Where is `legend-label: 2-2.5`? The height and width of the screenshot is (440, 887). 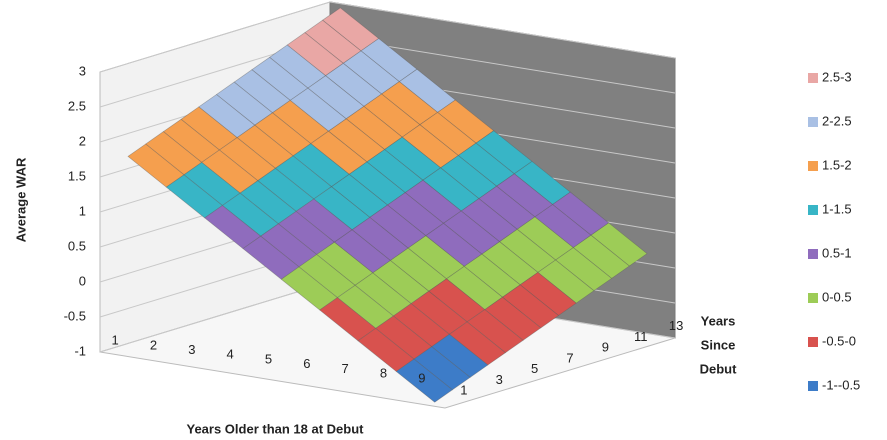
legend-label: 2-2.5 is located at coordinates (837, 120).